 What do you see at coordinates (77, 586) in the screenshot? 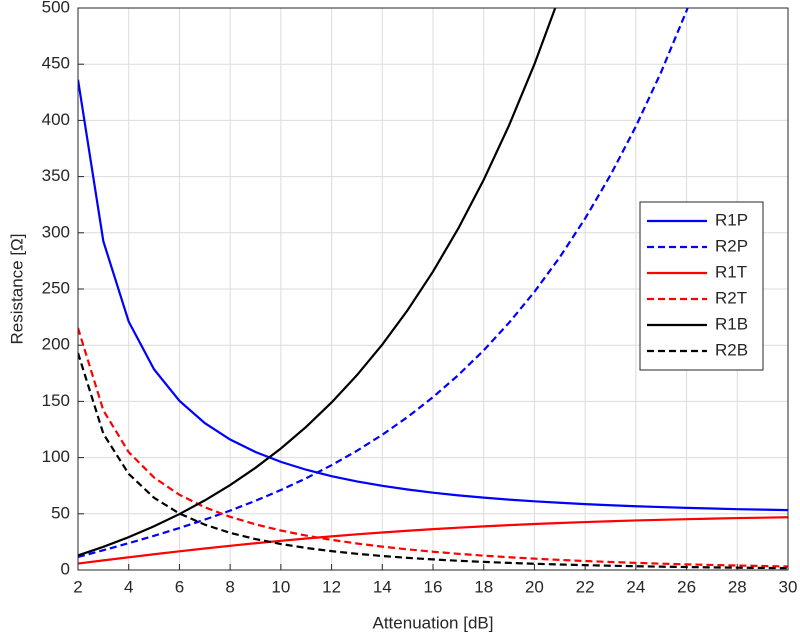
I see `x-tick-label: 2` at bounding box center [77, 586].